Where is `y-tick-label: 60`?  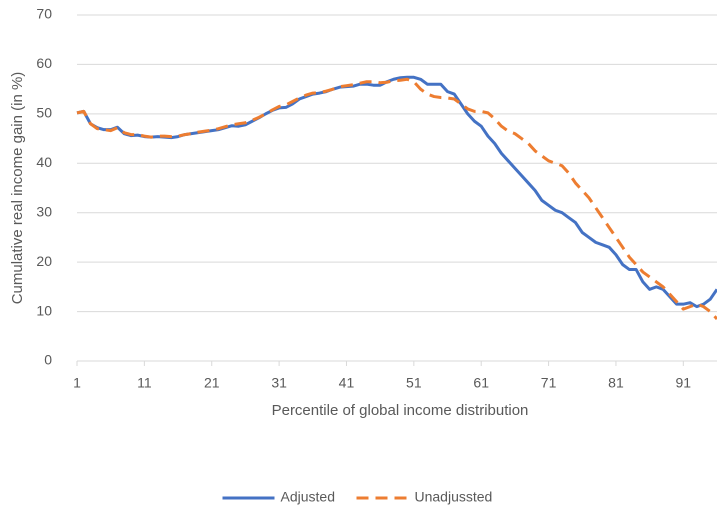
y-tick-label: 60 is located at coordinates (44, 63).